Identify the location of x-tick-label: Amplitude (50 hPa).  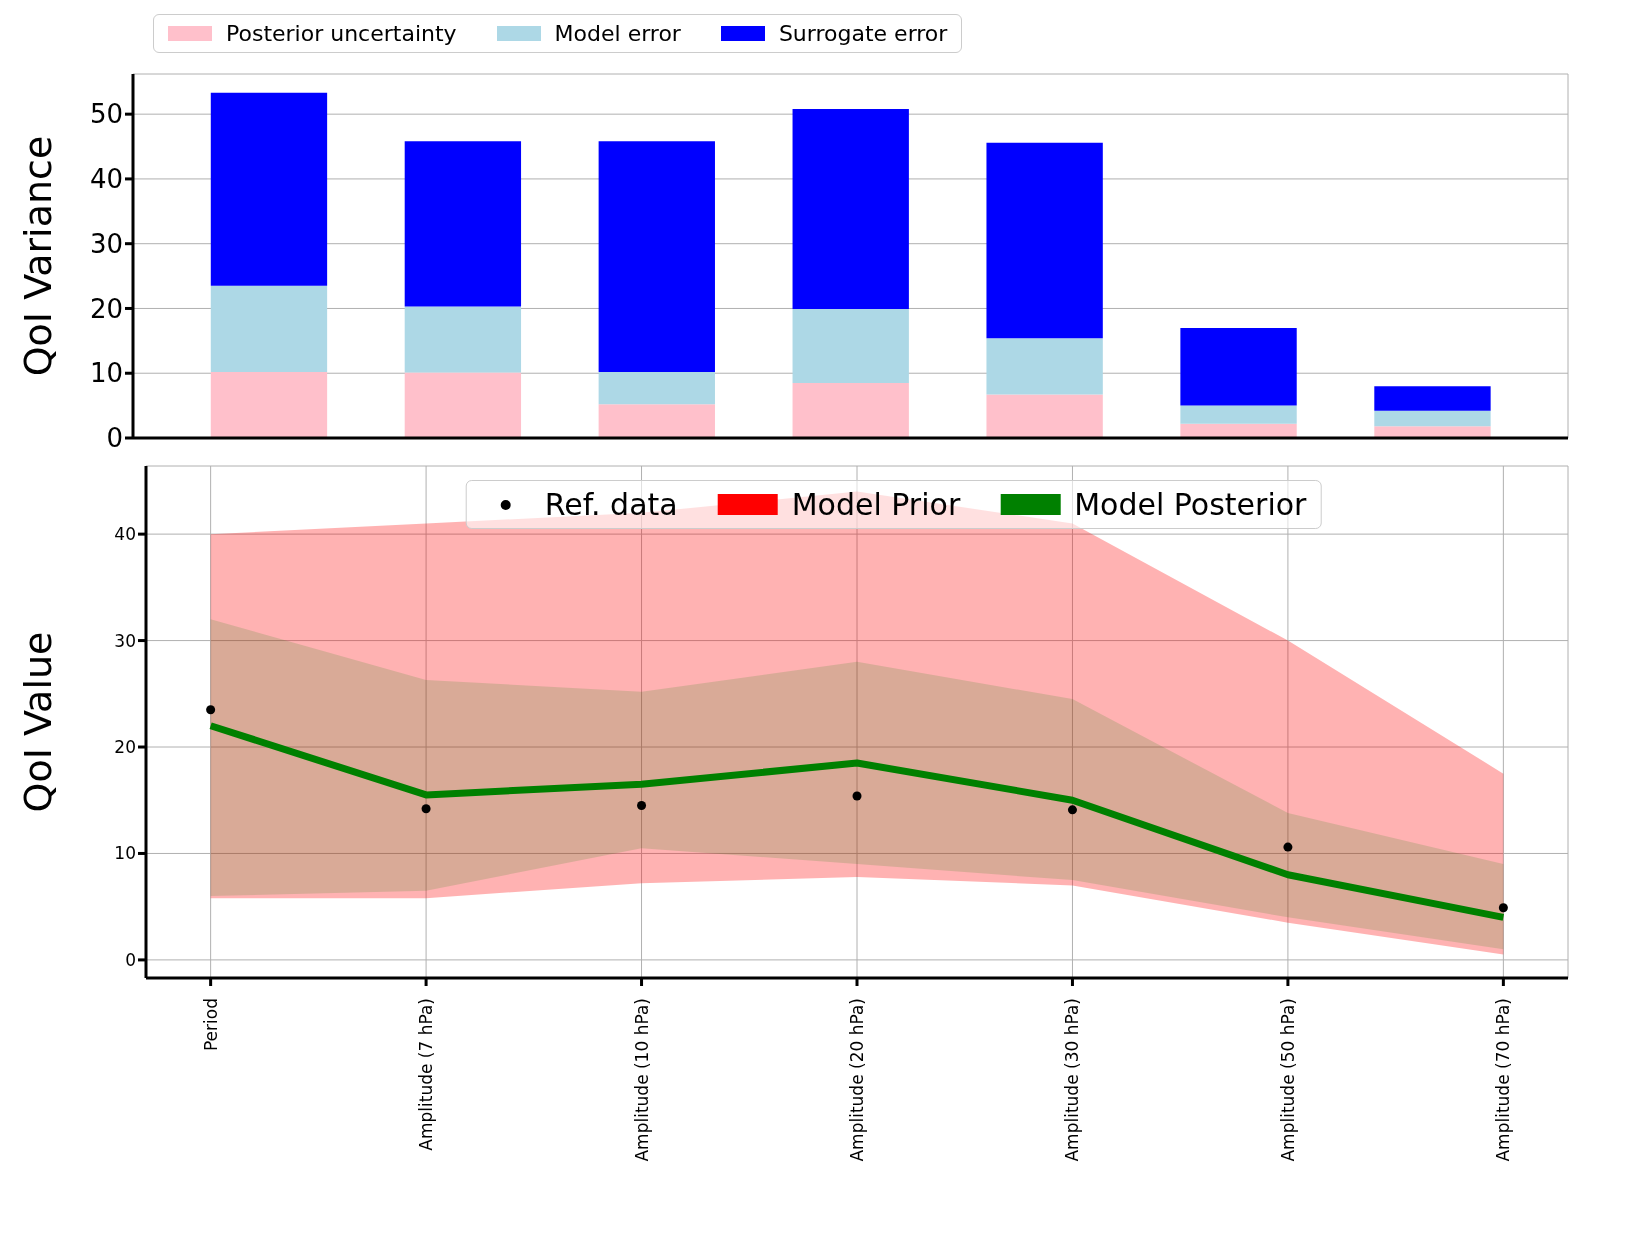
(1287, 1080).